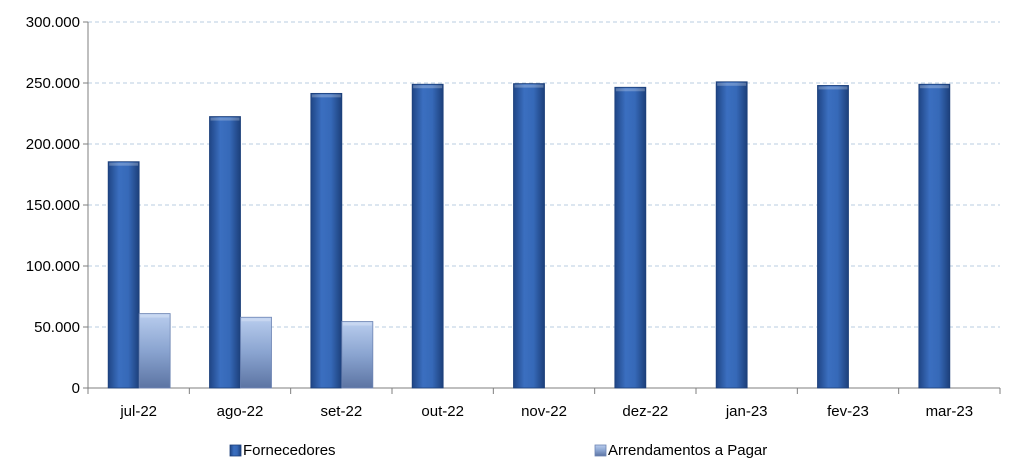 This screenshot has width=1017, height=464. What do you see at coordinates (240, 411) in the screenshot?
I see `x-tick-label: ago-22` at bounding box center [240, 411].